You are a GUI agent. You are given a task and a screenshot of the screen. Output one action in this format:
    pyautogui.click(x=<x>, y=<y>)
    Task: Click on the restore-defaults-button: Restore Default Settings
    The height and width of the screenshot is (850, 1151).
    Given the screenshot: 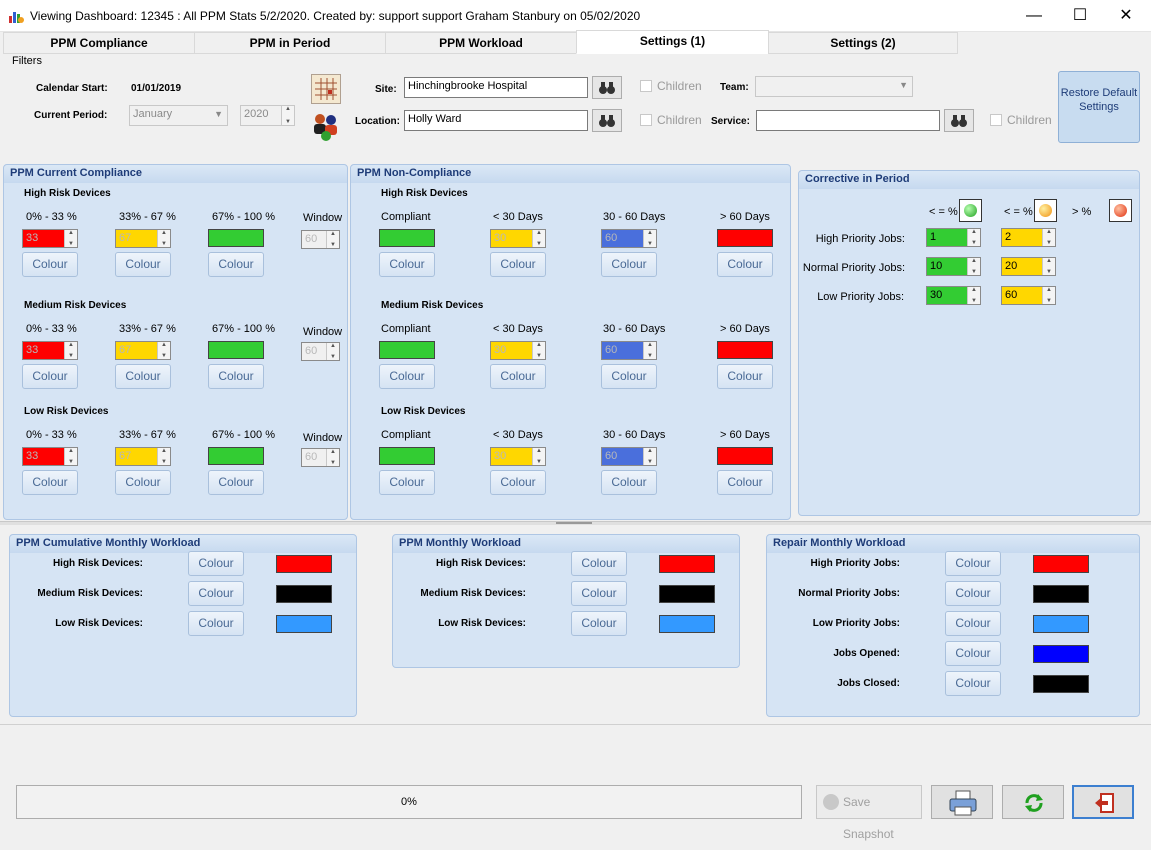 What is the action you would take?
    pyautogui.click(x=1099, y=107)
    